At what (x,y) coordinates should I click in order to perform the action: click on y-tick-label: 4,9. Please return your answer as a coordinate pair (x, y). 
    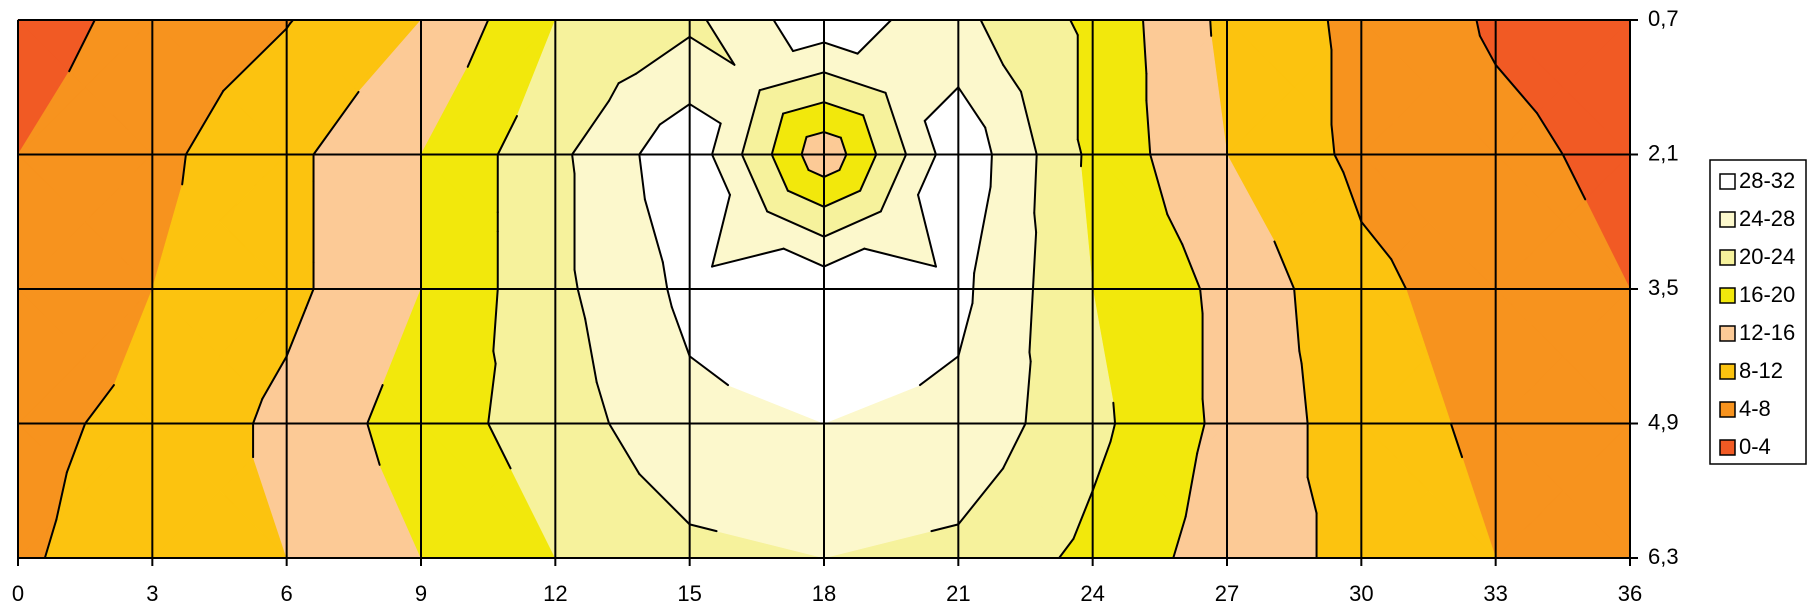
    Looking at the image, I should click on (1663, 421).